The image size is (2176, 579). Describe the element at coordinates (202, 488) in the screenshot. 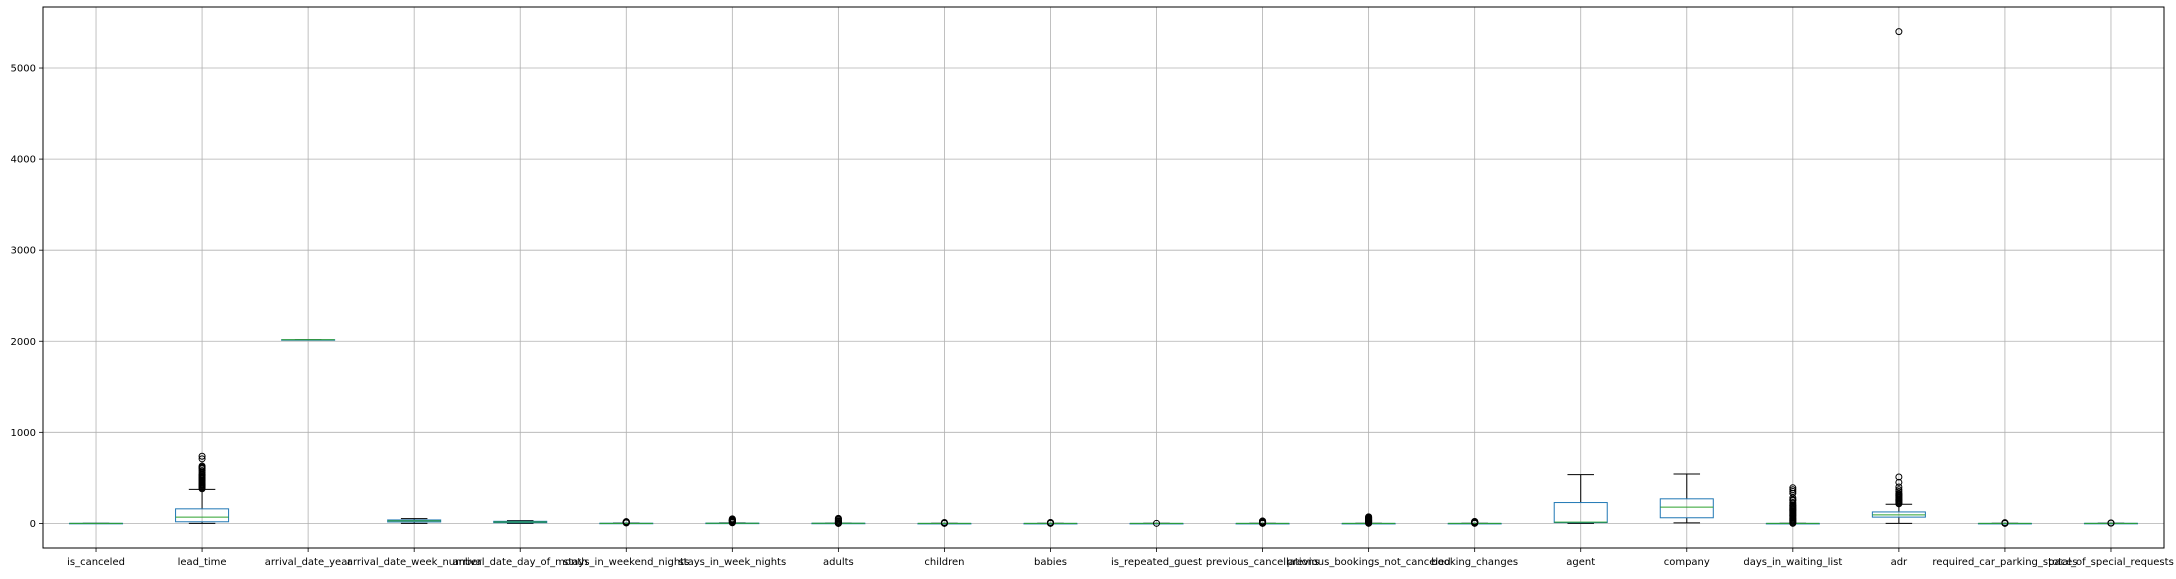

I see `box-lead-time` at that location.